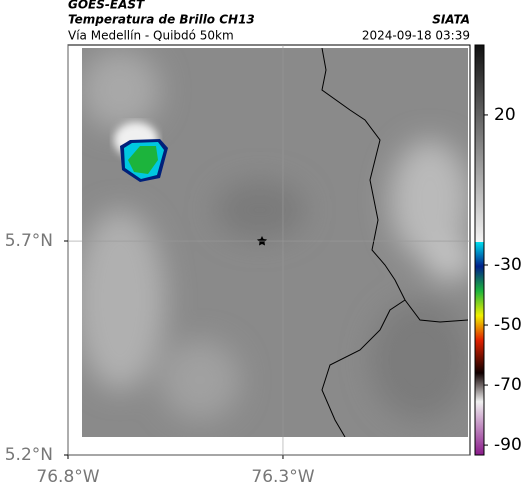 This screenshot has height=495, width=526. What do you see at coordinates (508, 265) in the screenshot?
I see `colorbar-tick-label: -30` at bounding box center [508, 265].